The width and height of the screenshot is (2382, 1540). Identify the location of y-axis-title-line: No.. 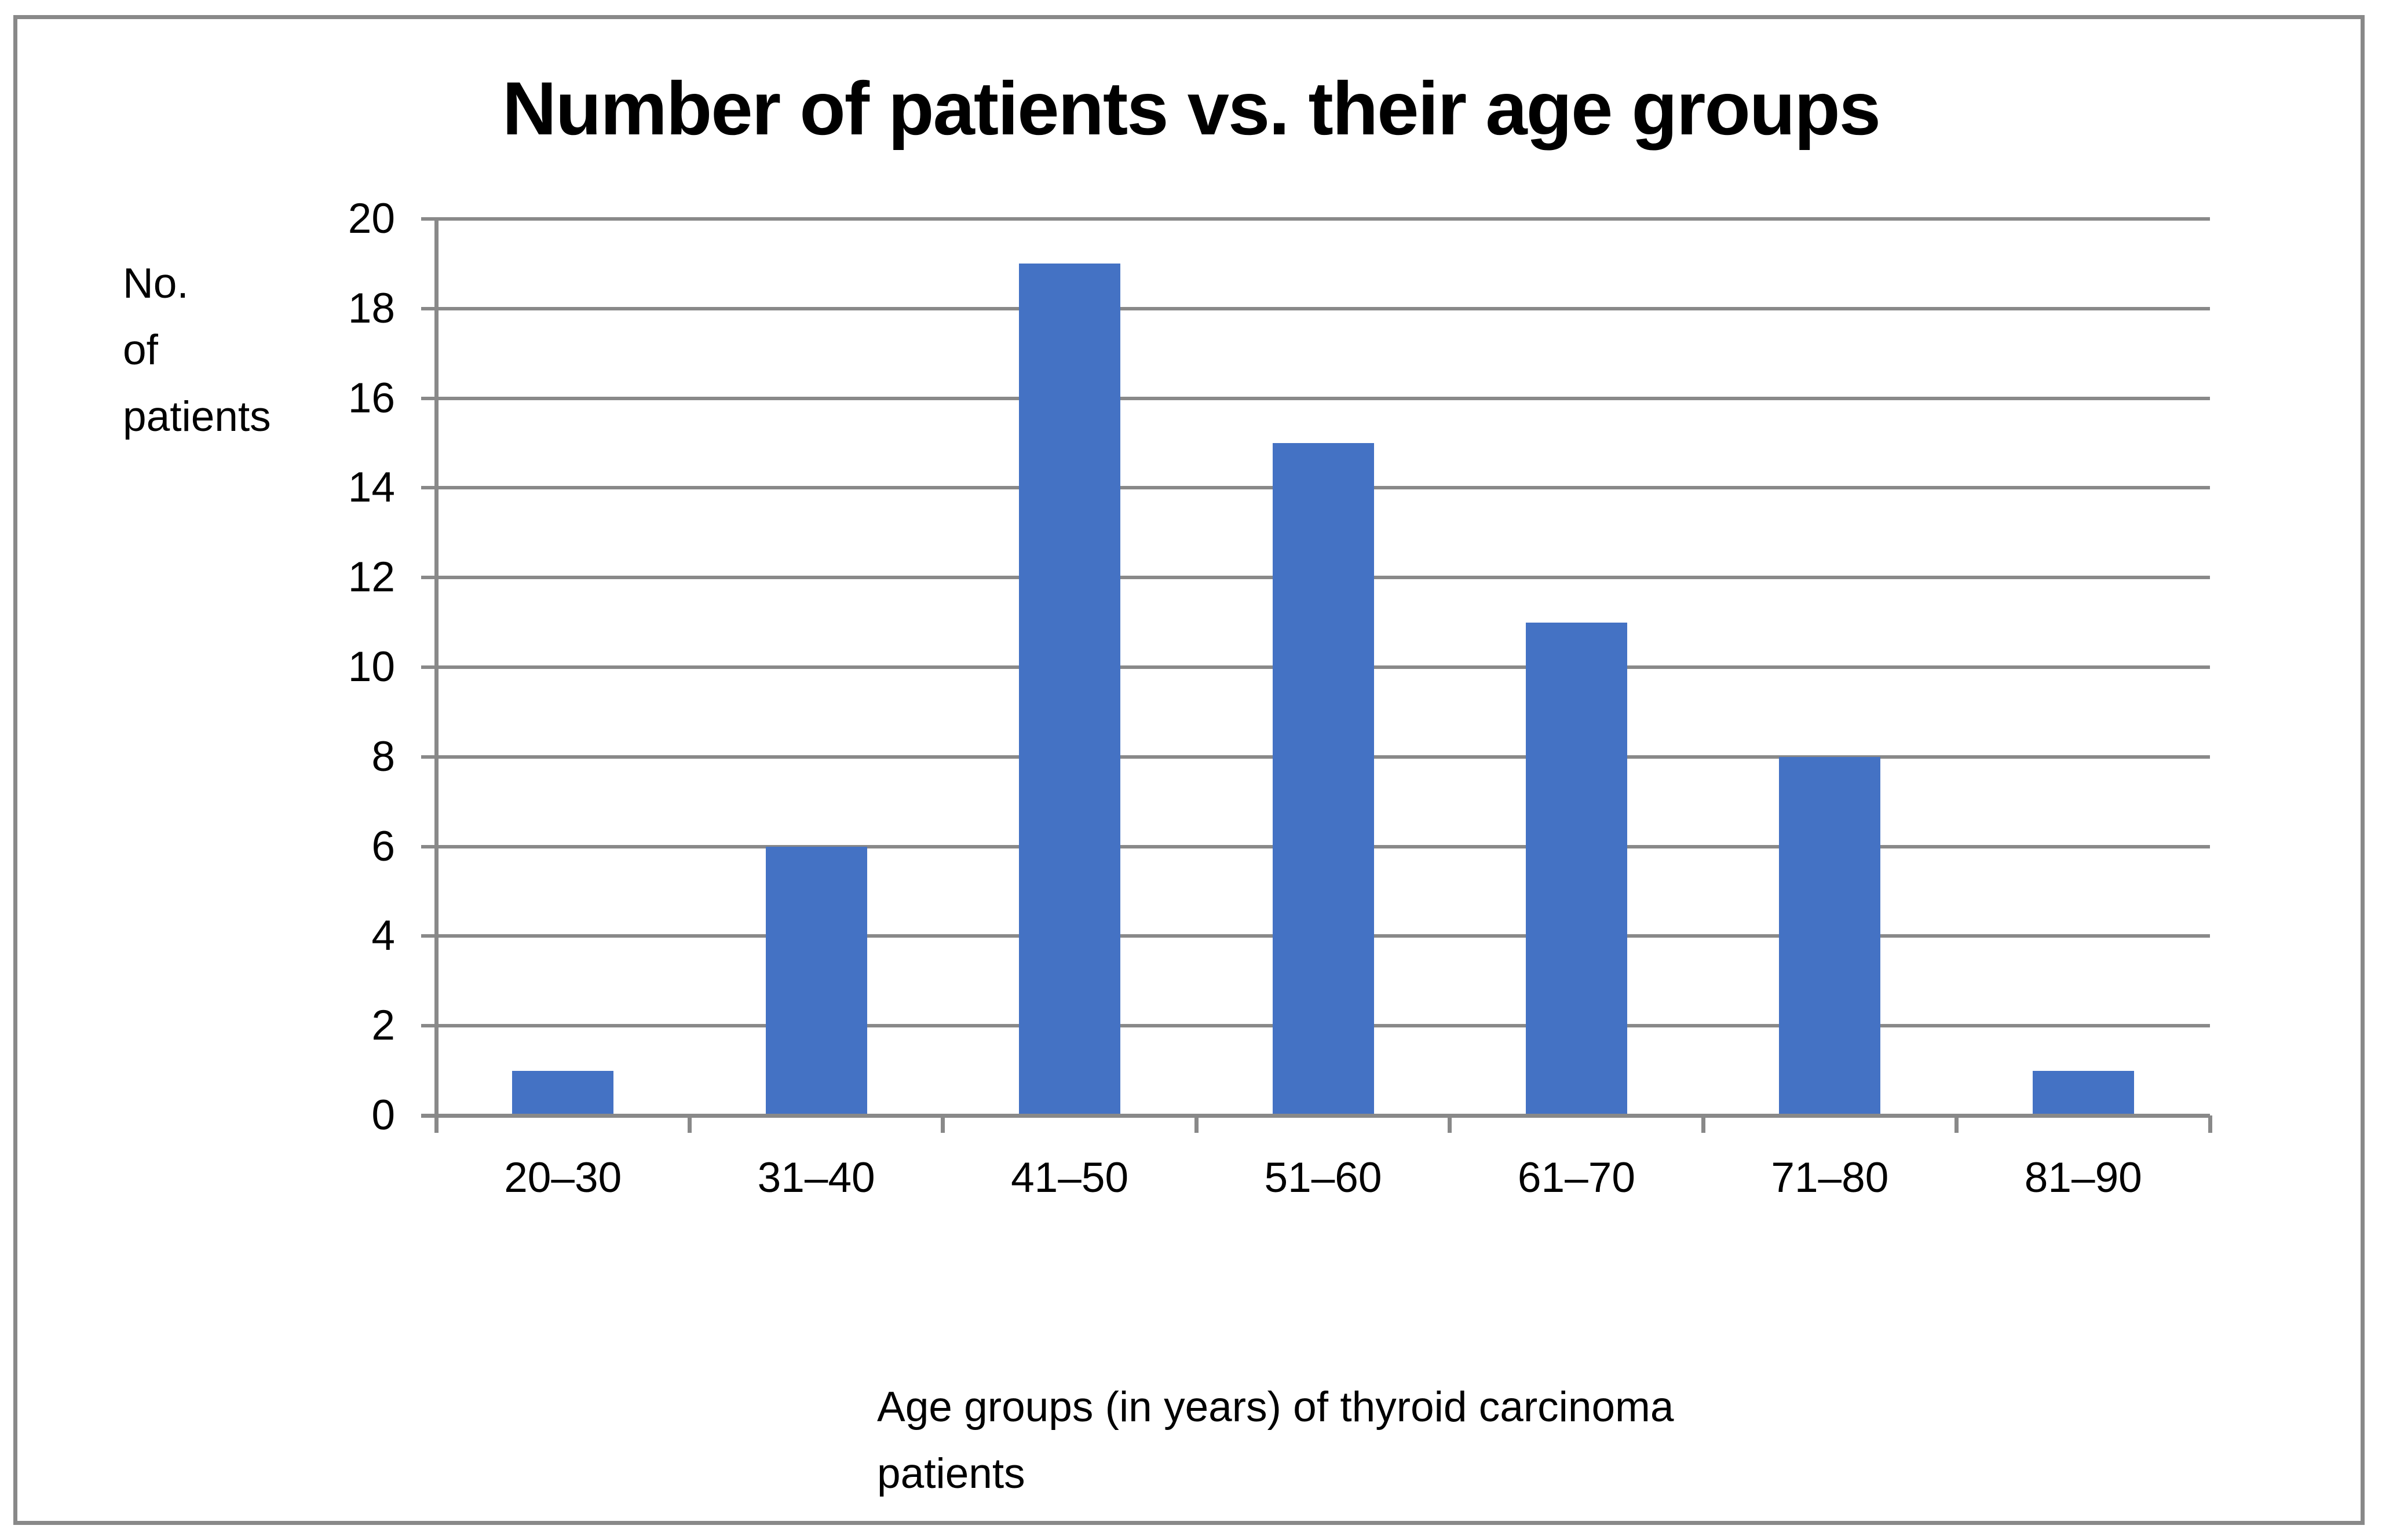
(156, 283).